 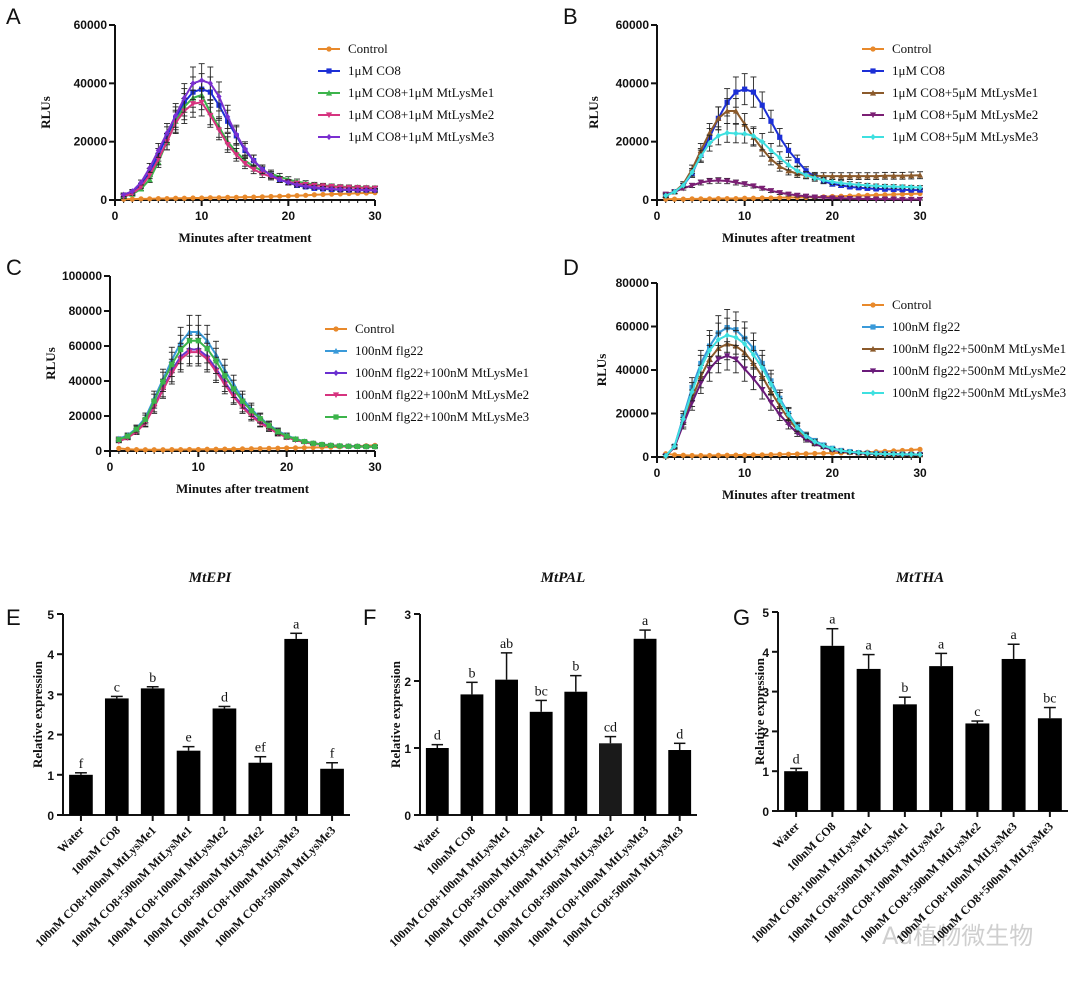 I want to click on x-tick-label: 30, so click(x=920, y=473).